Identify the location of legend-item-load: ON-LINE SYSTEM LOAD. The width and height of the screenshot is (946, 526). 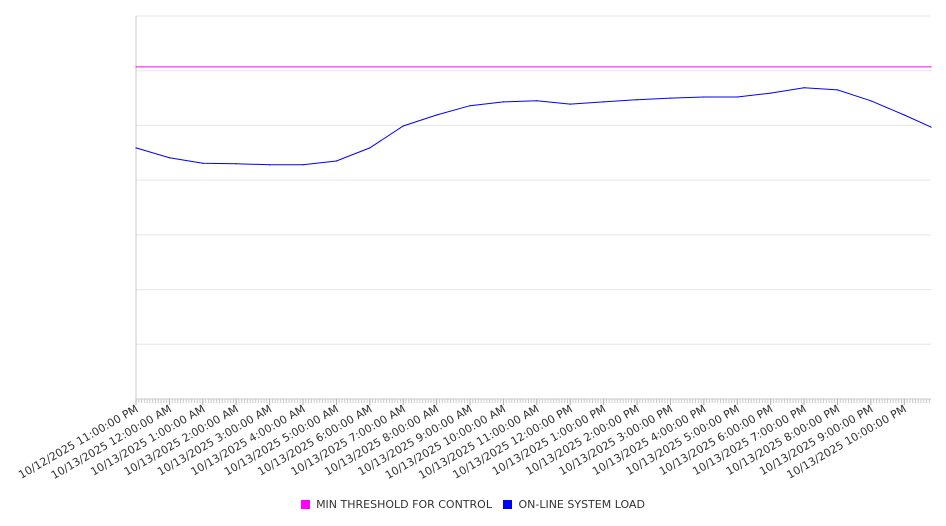
(574, 504).